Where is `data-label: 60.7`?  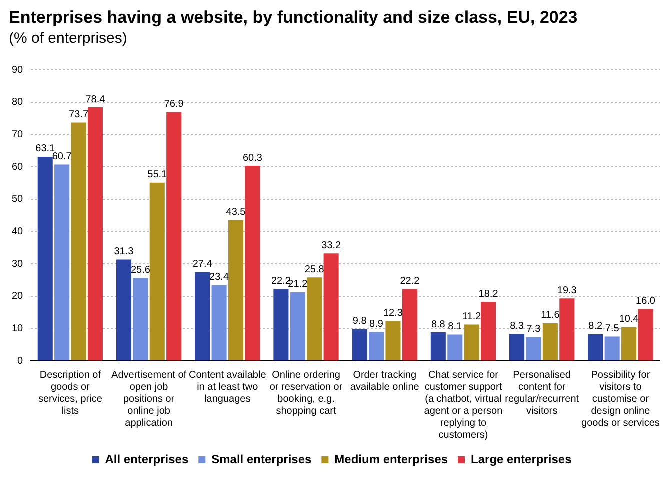
data-label: 60.7 is located at coordinates (62, 156).